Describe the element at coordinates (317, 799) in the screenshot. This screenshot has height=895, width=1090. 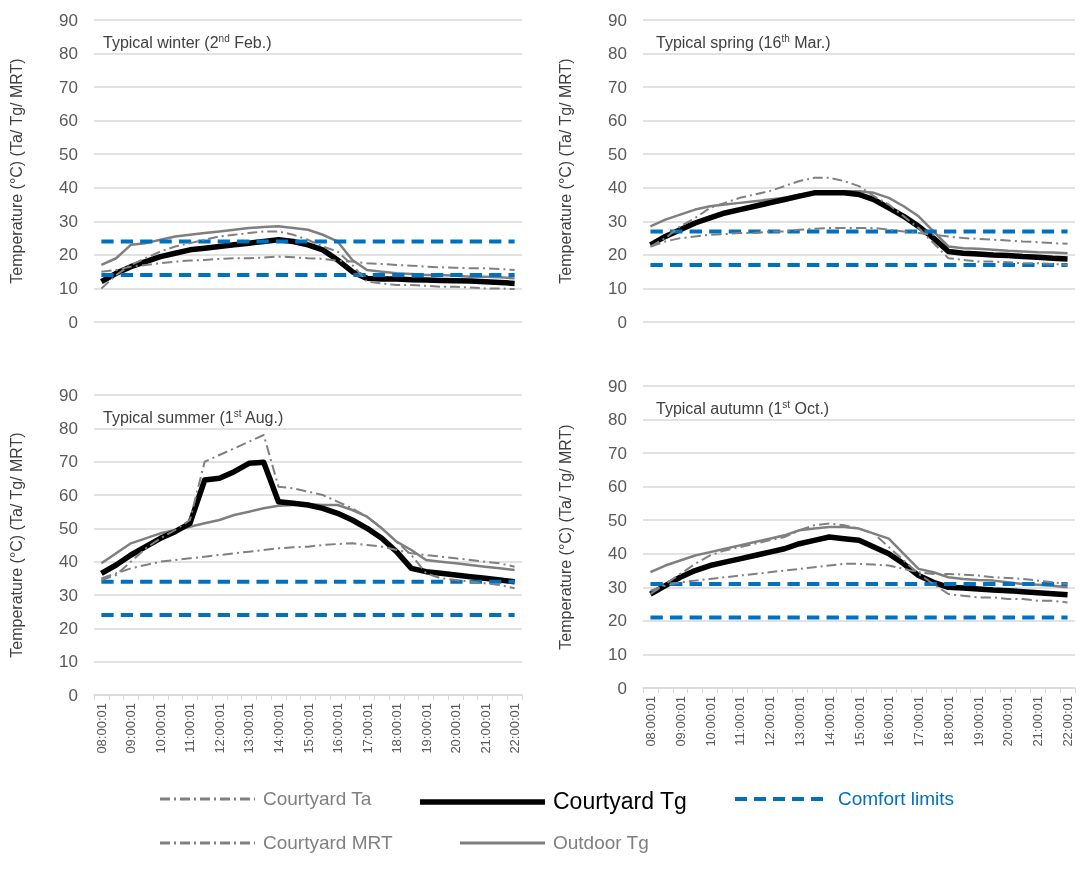
I see `legend-label: Courtyard Ta` at that location.